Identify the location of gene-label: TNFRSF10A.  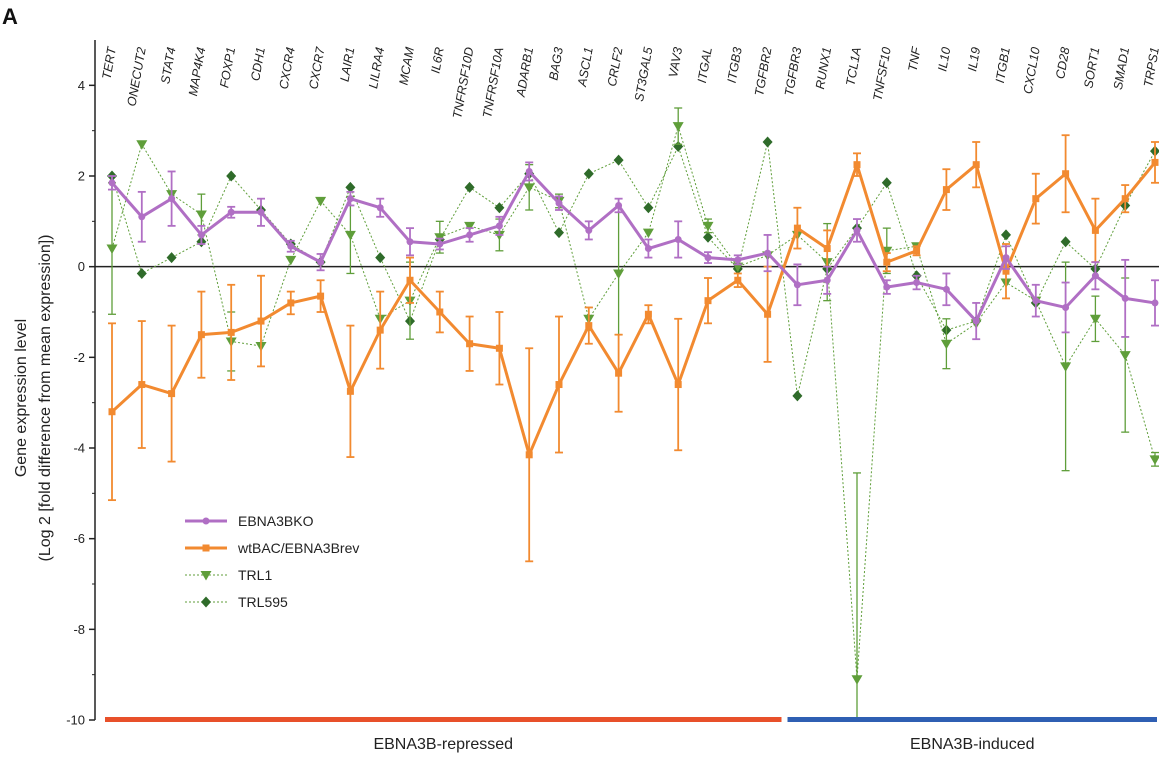
(493, 82).